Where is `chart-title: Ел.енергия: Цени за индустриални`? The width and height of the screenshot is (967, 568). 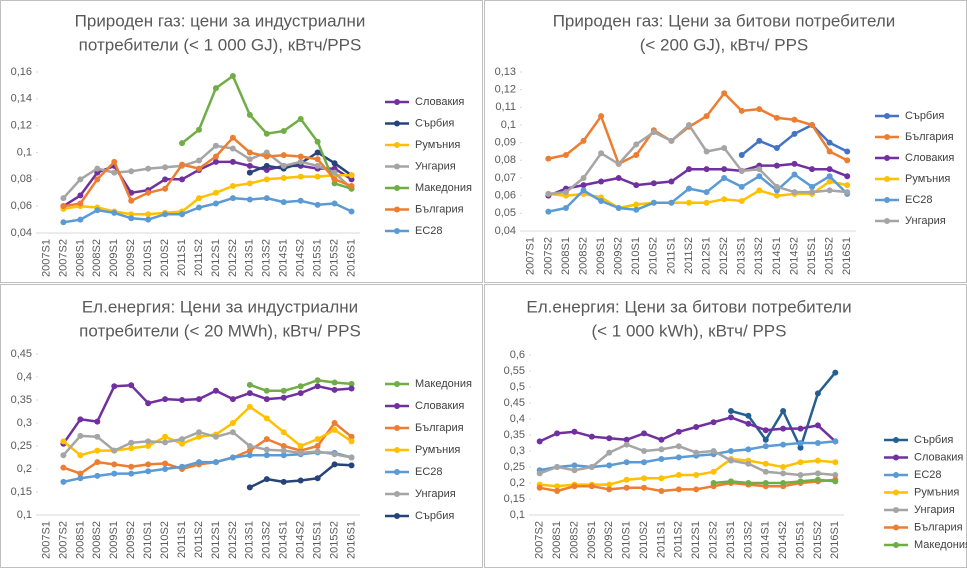 chart-title: Ел.енергия: Цени за индустриални is located at coordinates (220, 306).